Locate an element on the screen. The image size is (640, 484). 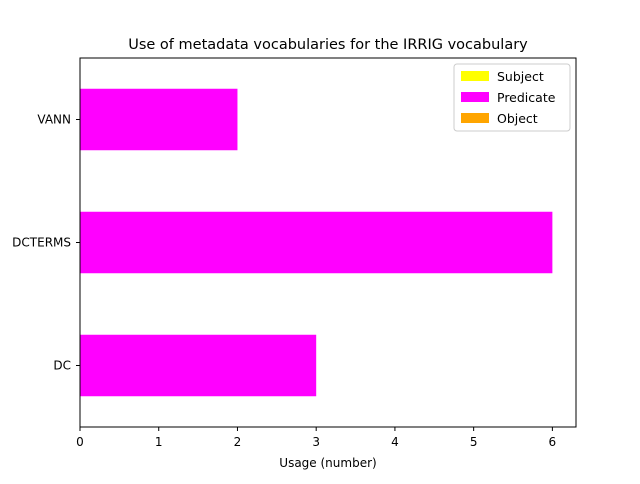
x-tick-label: 4 is located at coordinates (395, 442).